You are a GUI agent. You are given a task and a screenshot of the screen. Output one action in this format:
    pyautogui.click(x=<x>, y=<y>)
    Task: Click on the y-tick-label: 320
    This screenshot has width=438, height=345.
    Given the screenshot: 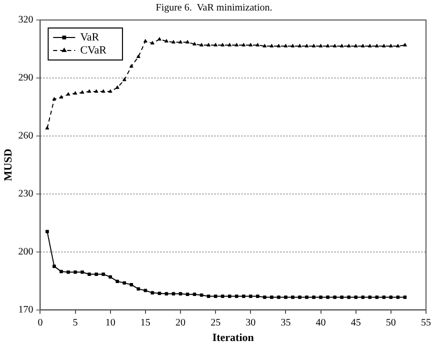 What is the action you would take?
    pyautogui.click(x=26, y=20)
    